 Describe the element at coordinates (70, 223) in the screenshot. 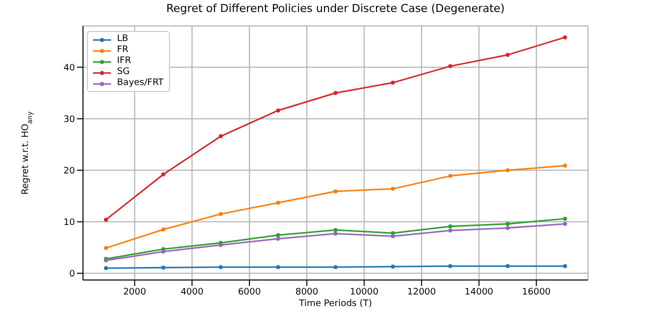

I see `y-tick-label: 10` at that location.